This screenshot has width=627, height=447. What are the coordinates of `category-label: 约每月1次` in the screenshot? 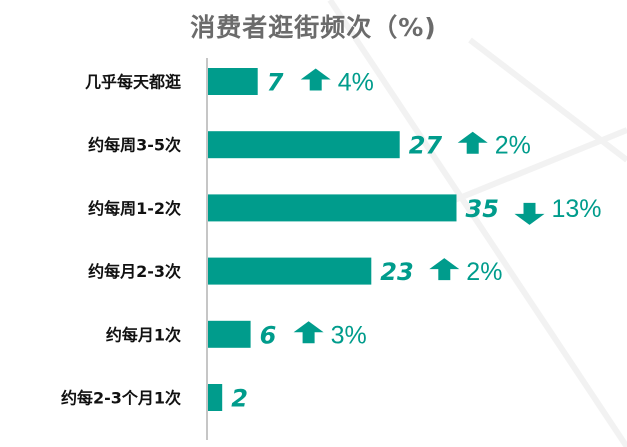 It's located at (143, 334).